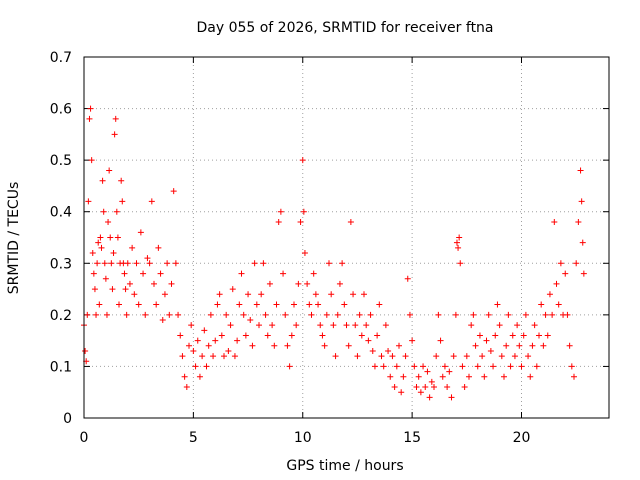 This screenshot has width=640, height=480. Describe the element at coordinates (522, 438) in the screenshot. I see `x-tick-label: 20` at that location.